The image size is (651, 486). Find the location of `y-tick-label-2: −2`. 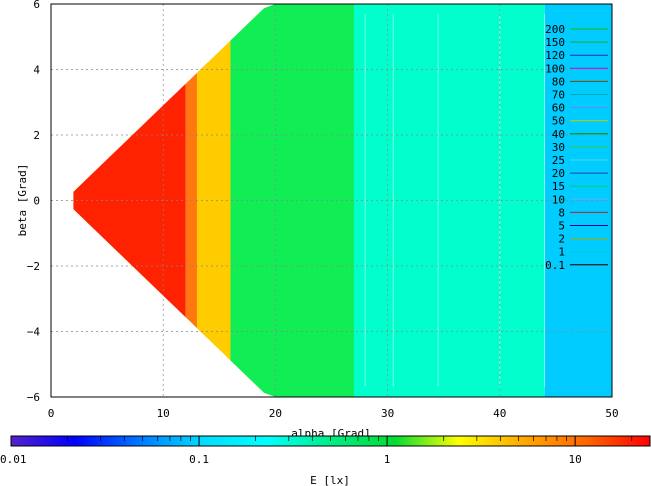

y-tick-label-2: −2 is located at coordinates (33, 266).